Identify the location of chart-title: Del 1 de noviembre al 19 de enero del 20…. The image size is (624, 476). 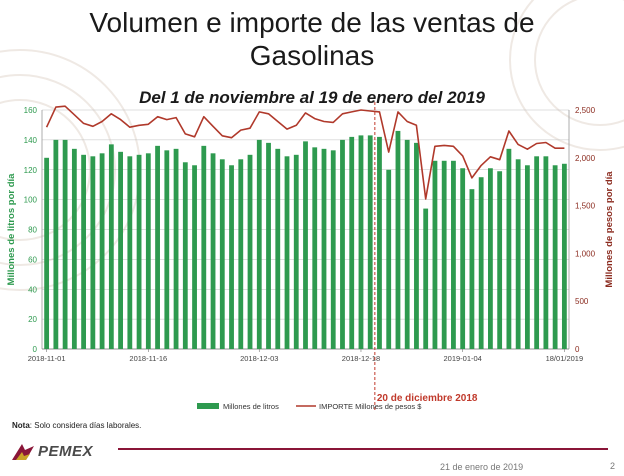
(312, 97).